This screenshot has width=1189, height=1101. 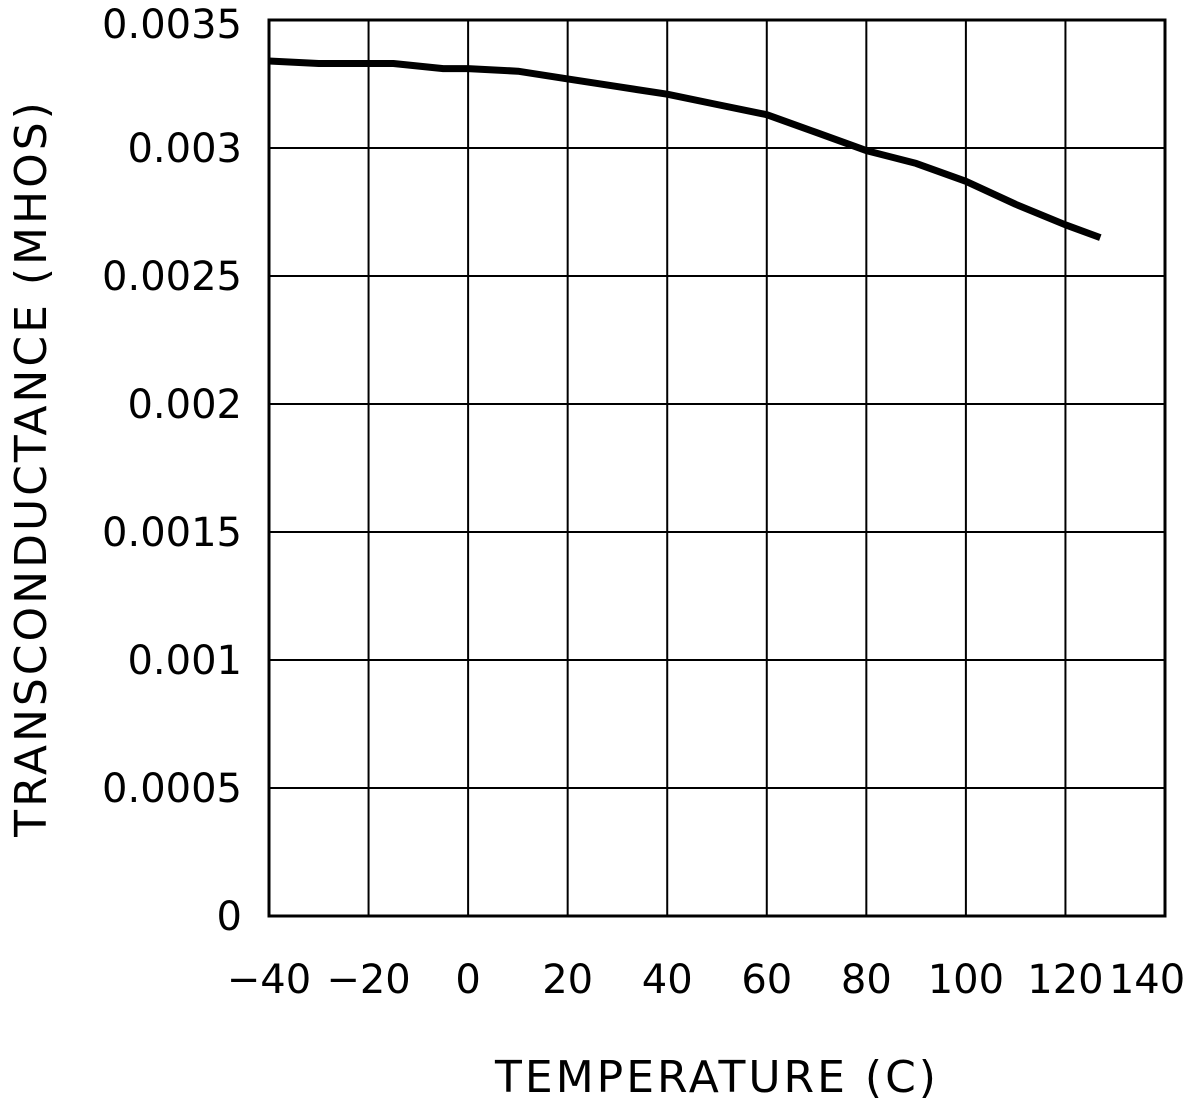 What do you see at coordinates (567, 980) in the screenshot?
I see `x-tick-label: 20` at bounding box center [567, 980].